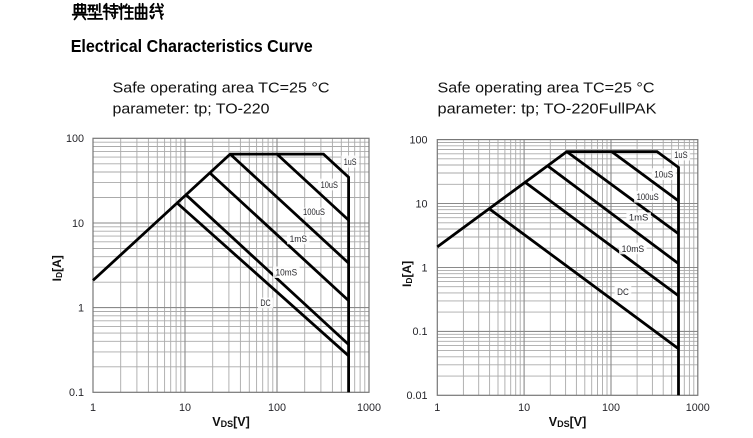  I want to click on svg-text: parameter: tp; TO-220FullPAK, so click(547, 108).